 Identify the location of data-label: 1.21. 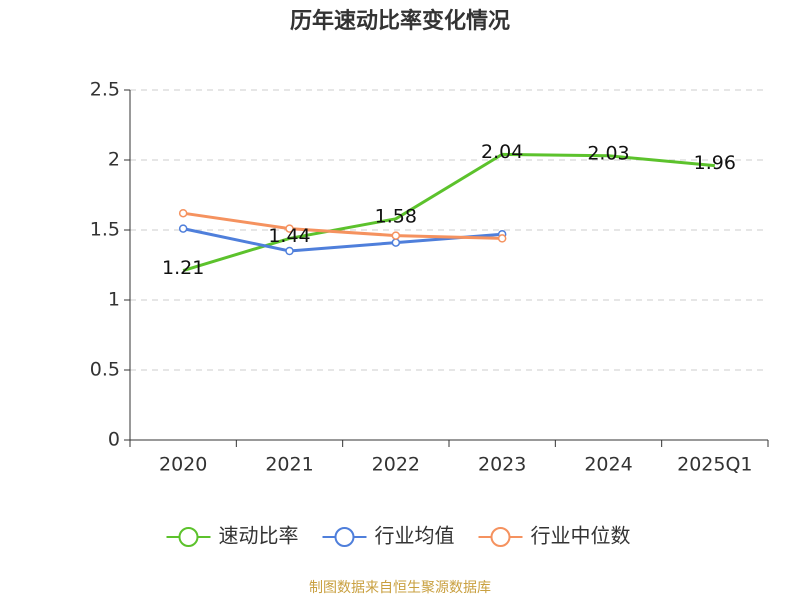
(183, 268).